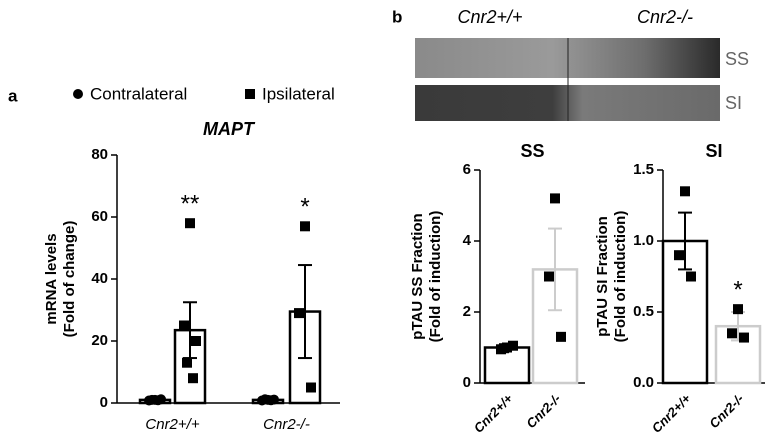 The height and width of the screenshot is (442, 767). I want to click on y-tick-label: 1.0, so click(643, 240).